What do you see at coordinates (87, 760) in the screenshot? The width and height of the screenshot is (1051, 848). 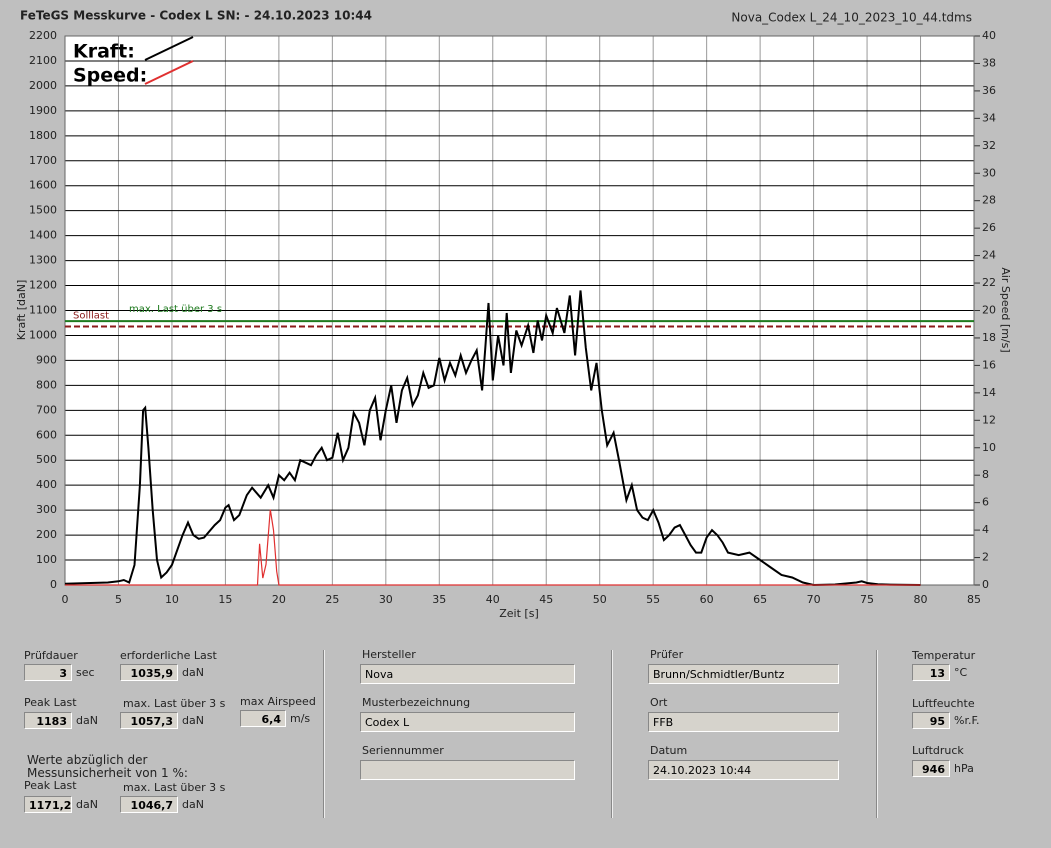 I see `note-text: Werte abzüglich der` at bounding box center [87, 760].